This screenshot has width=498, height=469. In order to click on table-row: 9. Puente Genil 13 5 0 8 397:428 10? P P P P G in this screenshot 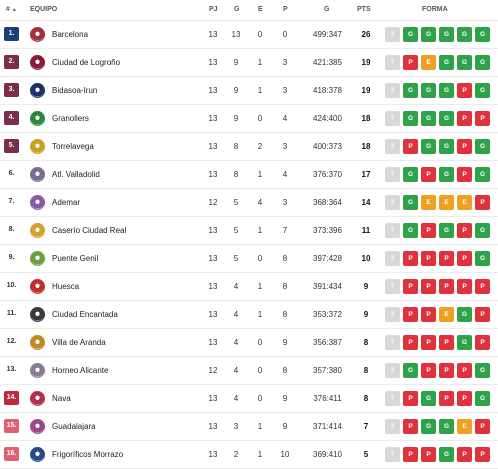, I will do `click(249, 259)`.